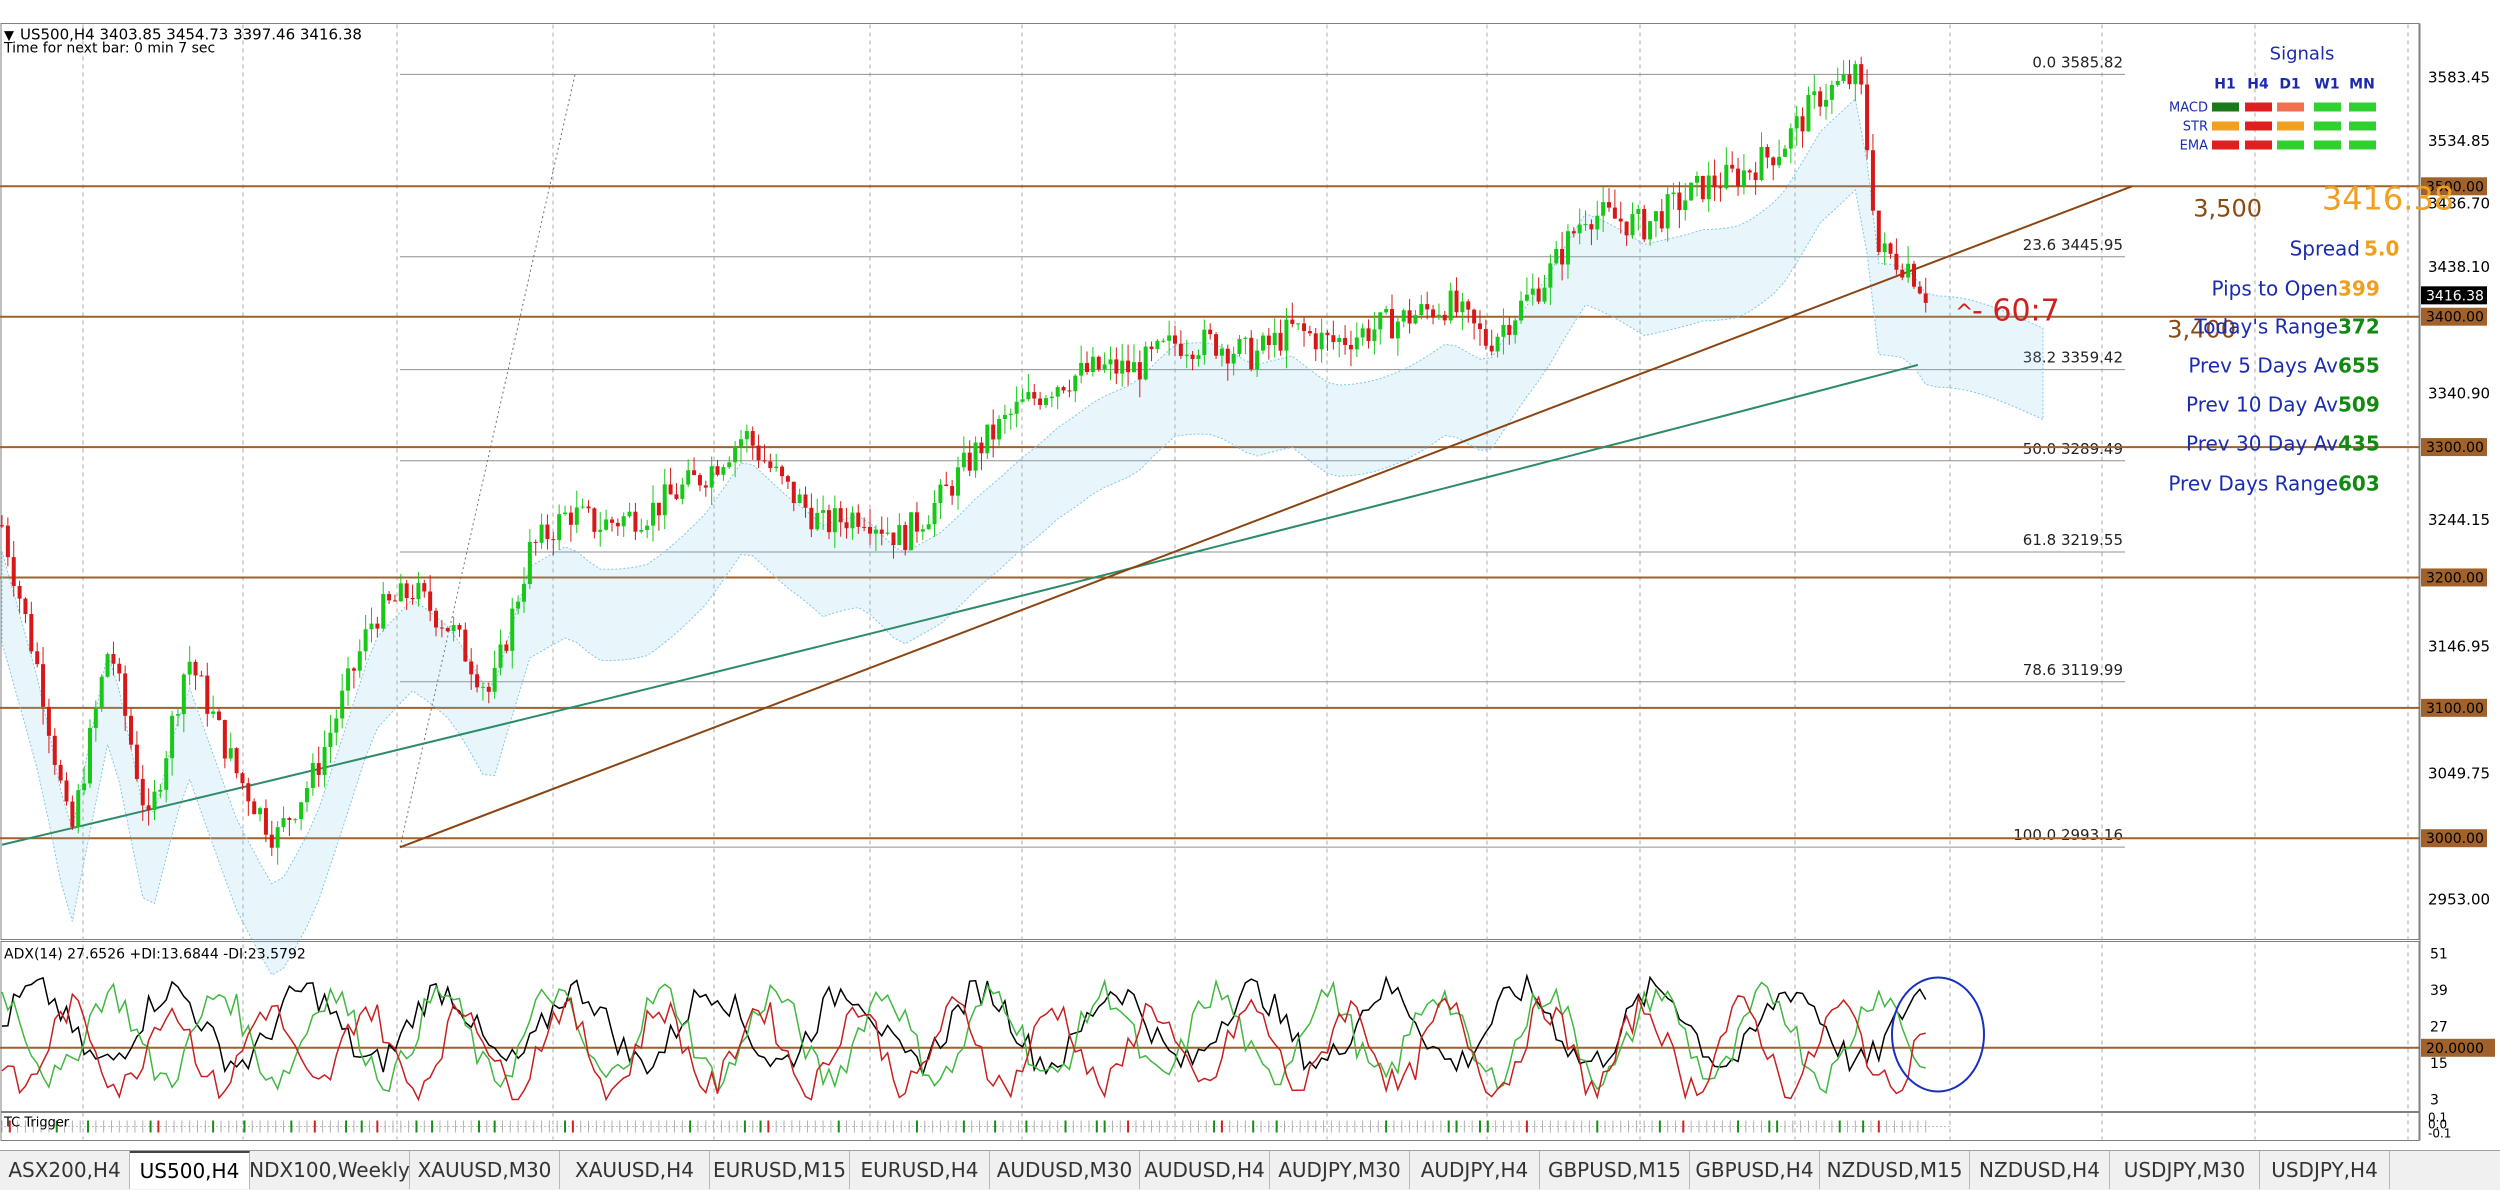  I want to click on tab-audusd-h4: AUDUSD,H4, so click(1205, 1170).